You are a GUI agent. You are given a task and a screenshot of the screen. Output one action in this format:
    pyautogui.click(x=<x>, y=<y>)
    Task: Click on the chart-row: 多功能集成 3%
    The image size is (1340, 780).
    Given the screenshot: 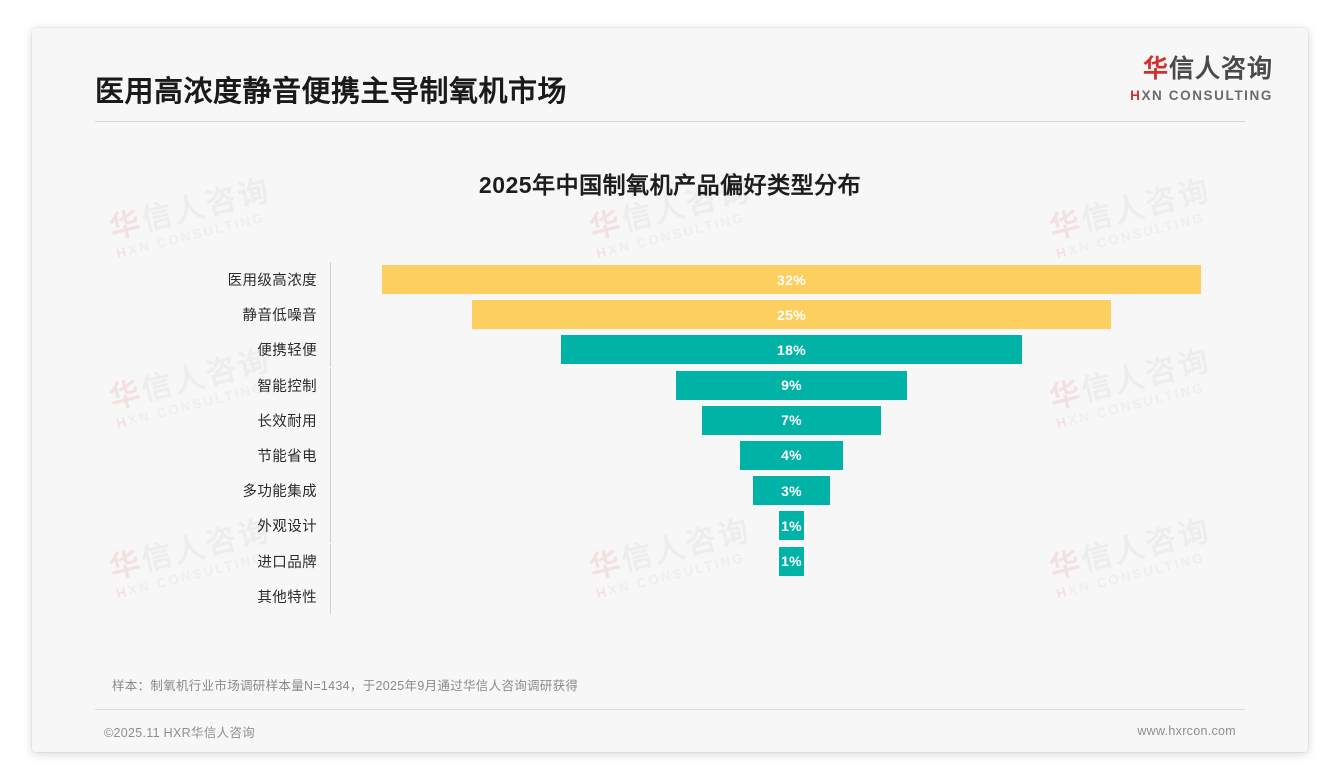 What is the action you would take?
    pyautogui.click(x=672, y=491)
    